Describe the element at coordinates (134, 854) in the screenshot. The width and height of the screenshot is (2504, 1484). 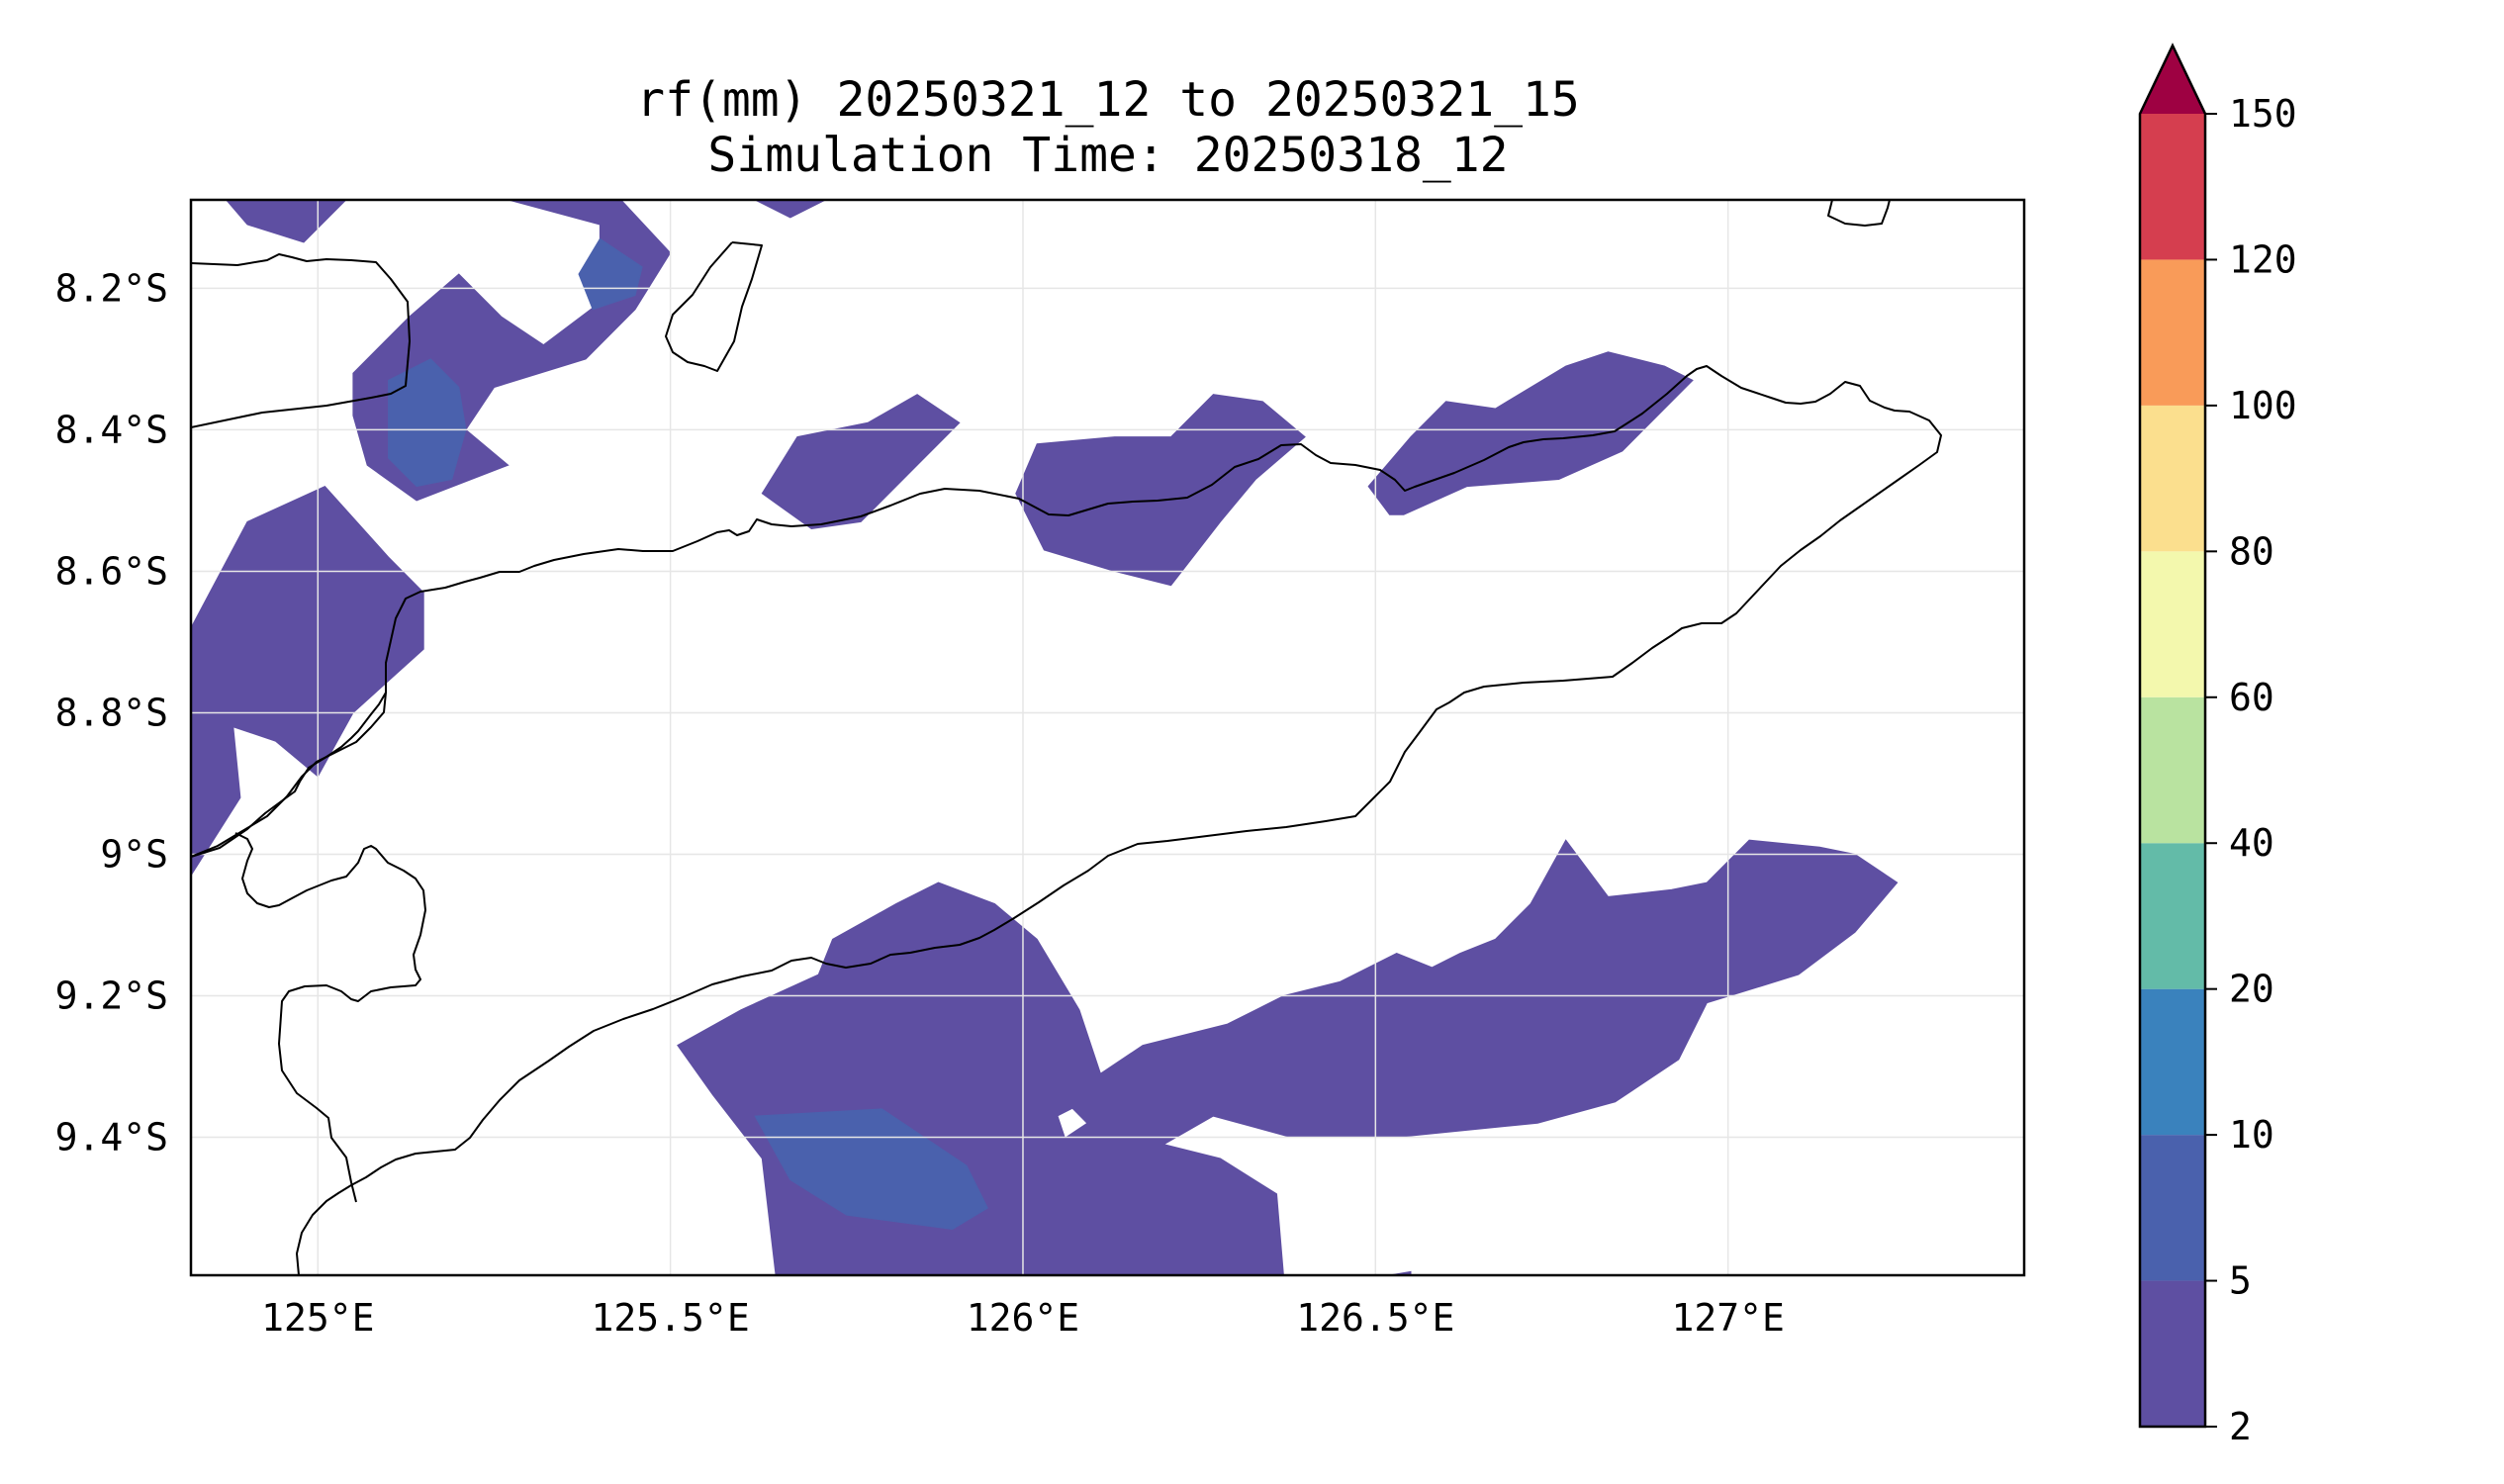
I see `y-tick-label-4: 9°S` at that location.